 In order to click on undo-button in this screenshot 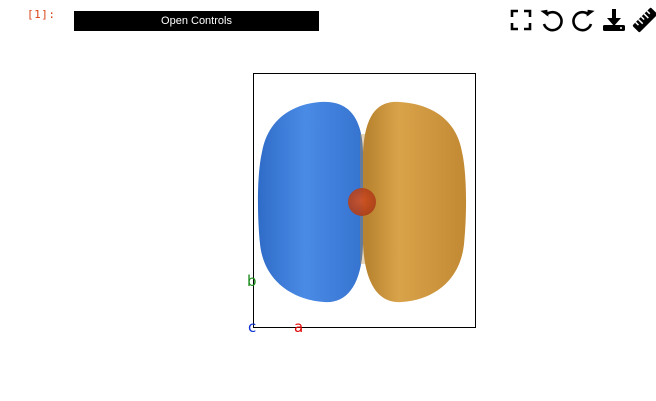, I will do `click(552, 20)`.